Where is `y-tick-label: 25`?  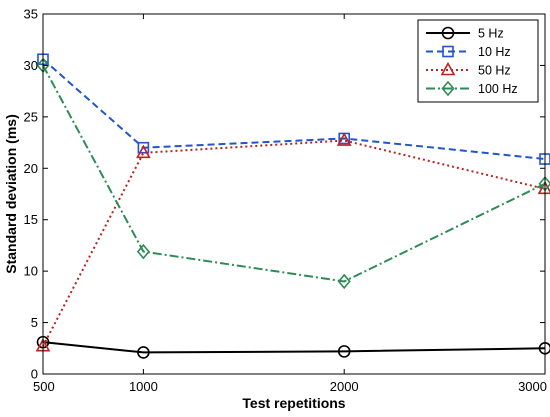
y-tick-label: 25 is located at coordinates (31, 116).